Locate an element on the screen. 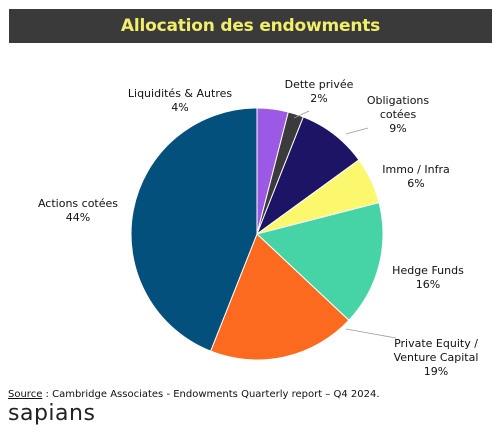  chart-title: Allocation des endowments is located at coordinates (250, 26).